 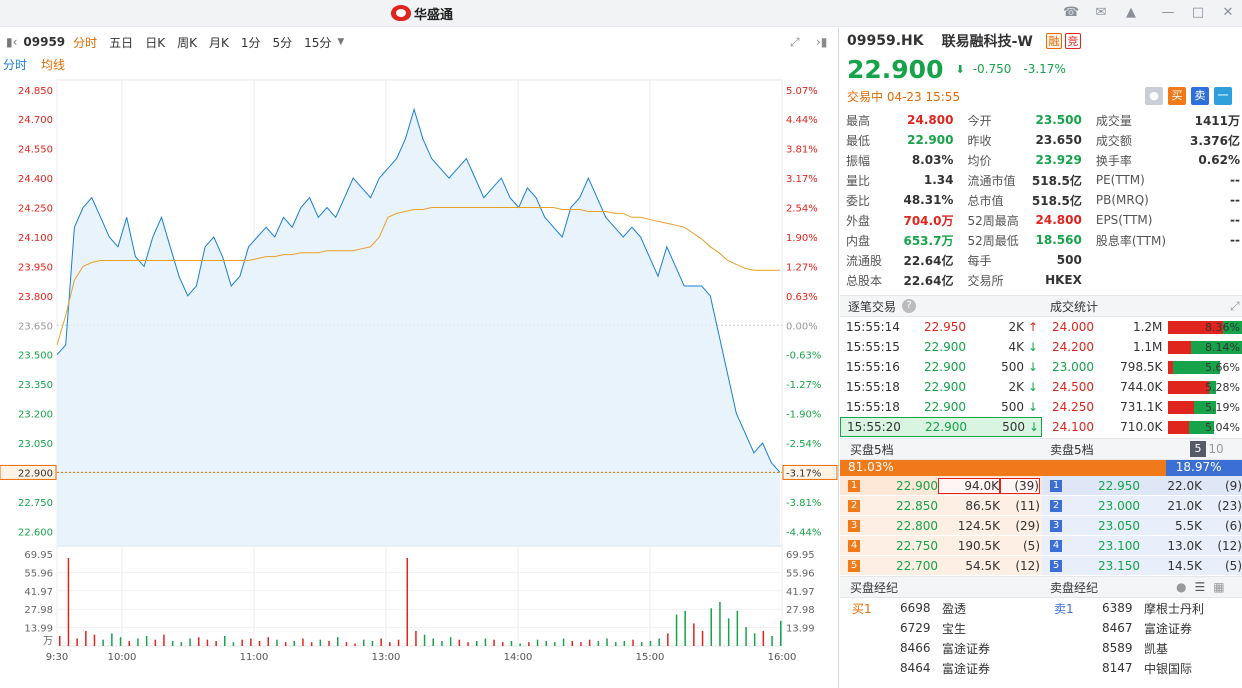 What do you see at coordinates (1142, 648) in the screenshot?
I see `sell-broker-row: 8589 凯基` at bounding box center [1142, 648].